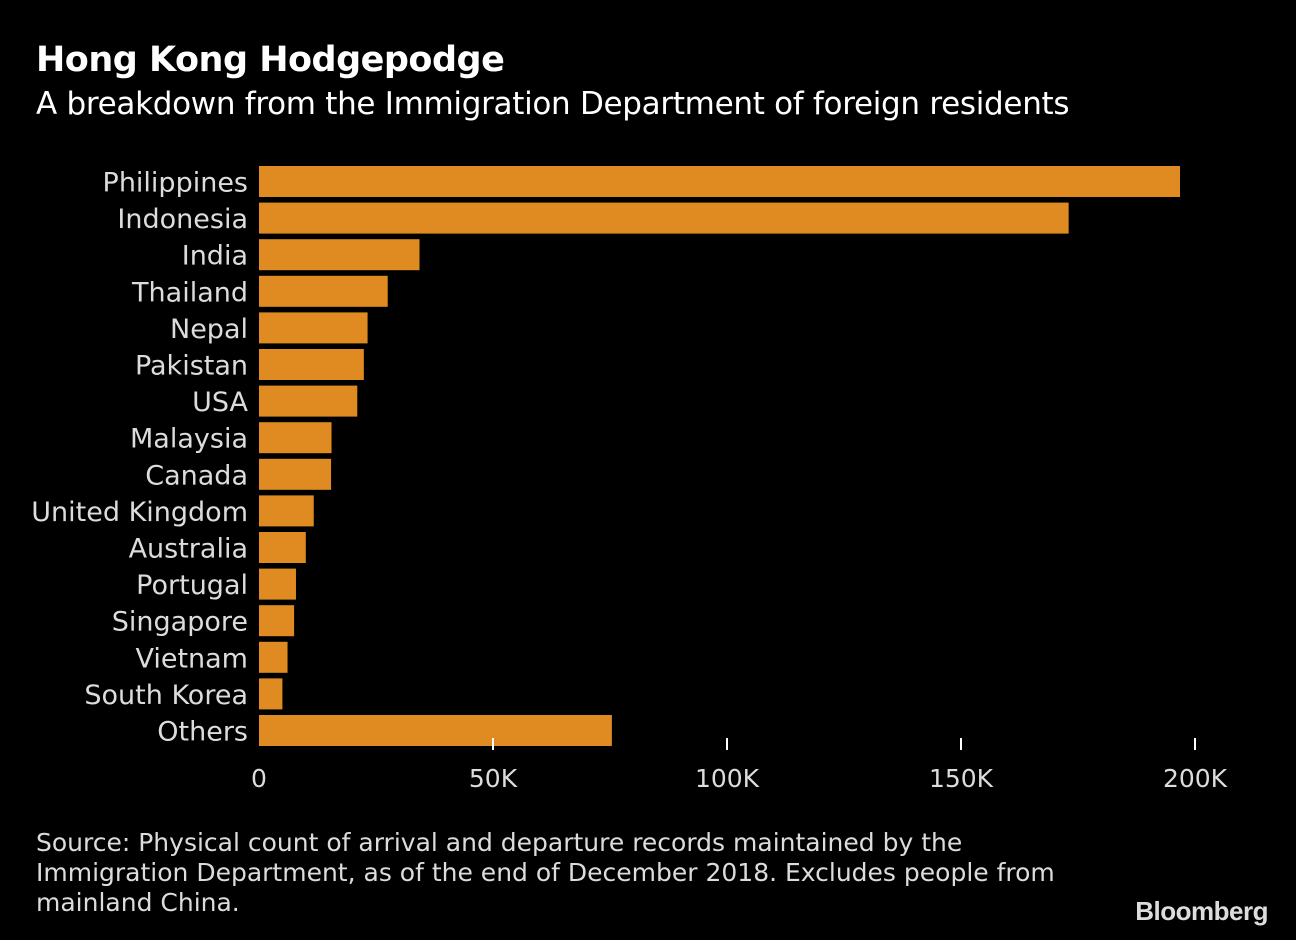 This screenshot has width=1296, height=940. Describe the element at coordinates (259, 778) in the screenshot. I see `x-tick-label: 0` at that location.